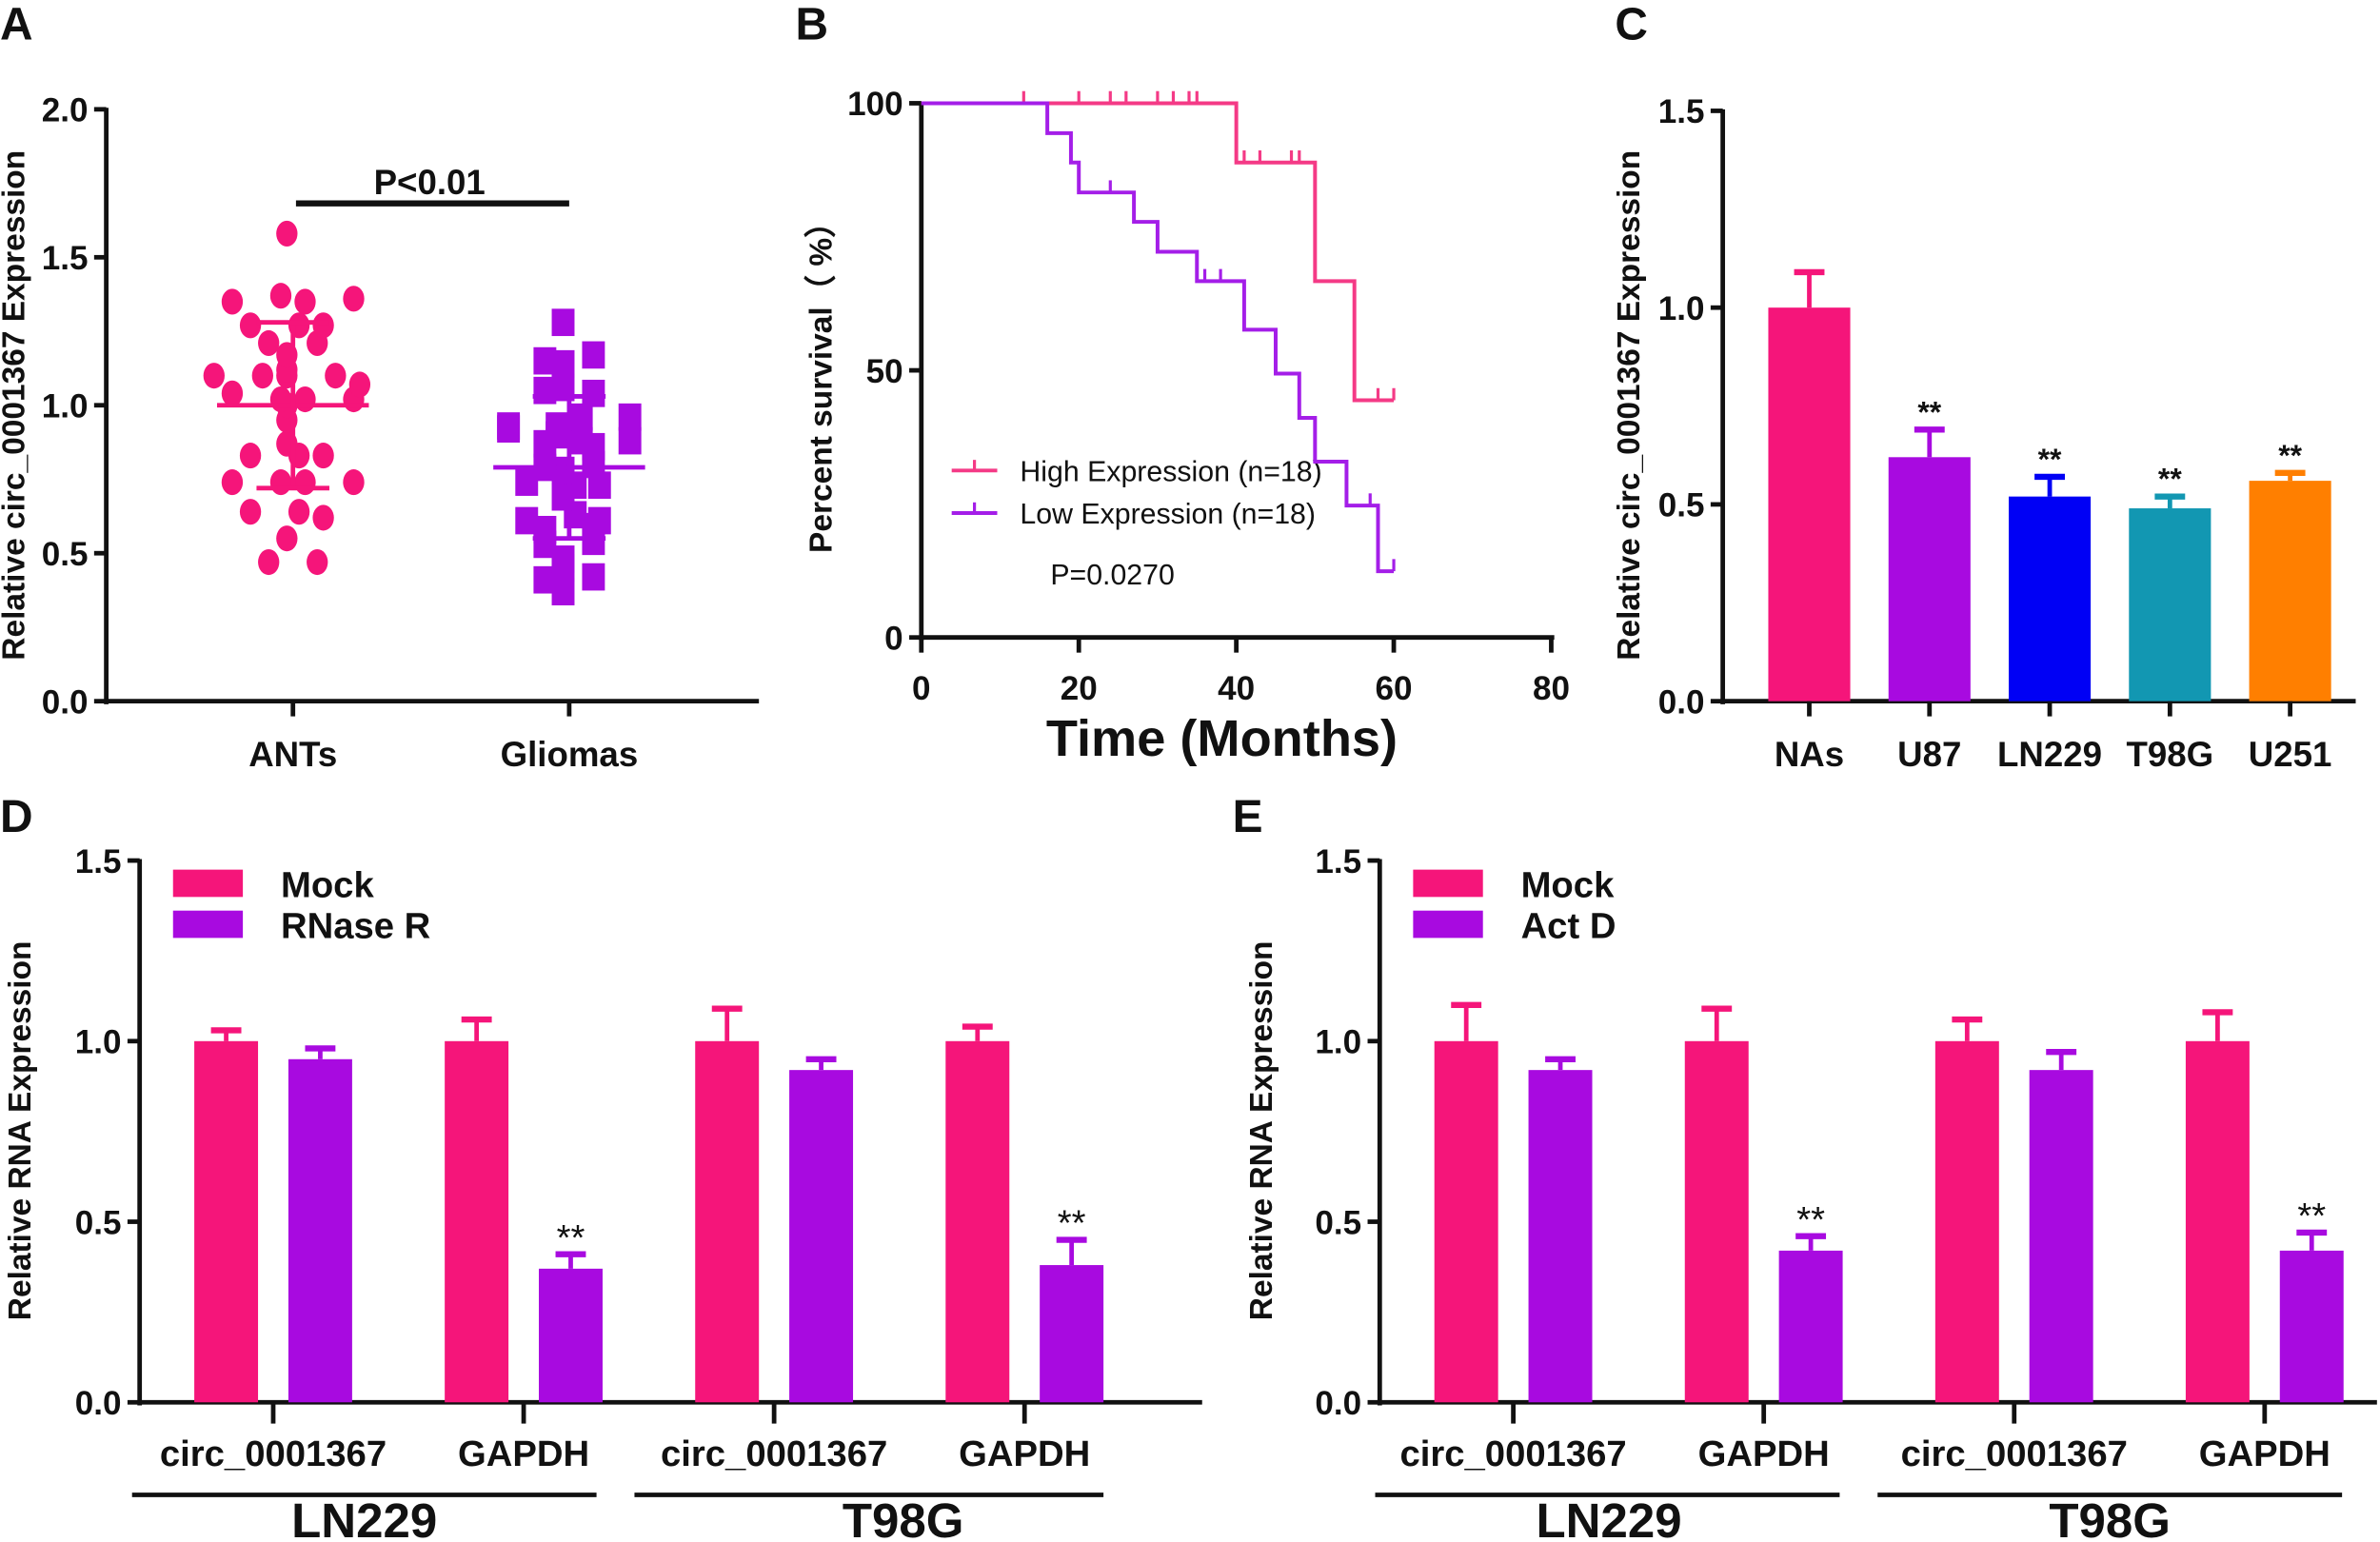 This screenshot has width=2380, height=1542. I want to click on legend-label: Low Expression (n=18), so click(1168, 514).